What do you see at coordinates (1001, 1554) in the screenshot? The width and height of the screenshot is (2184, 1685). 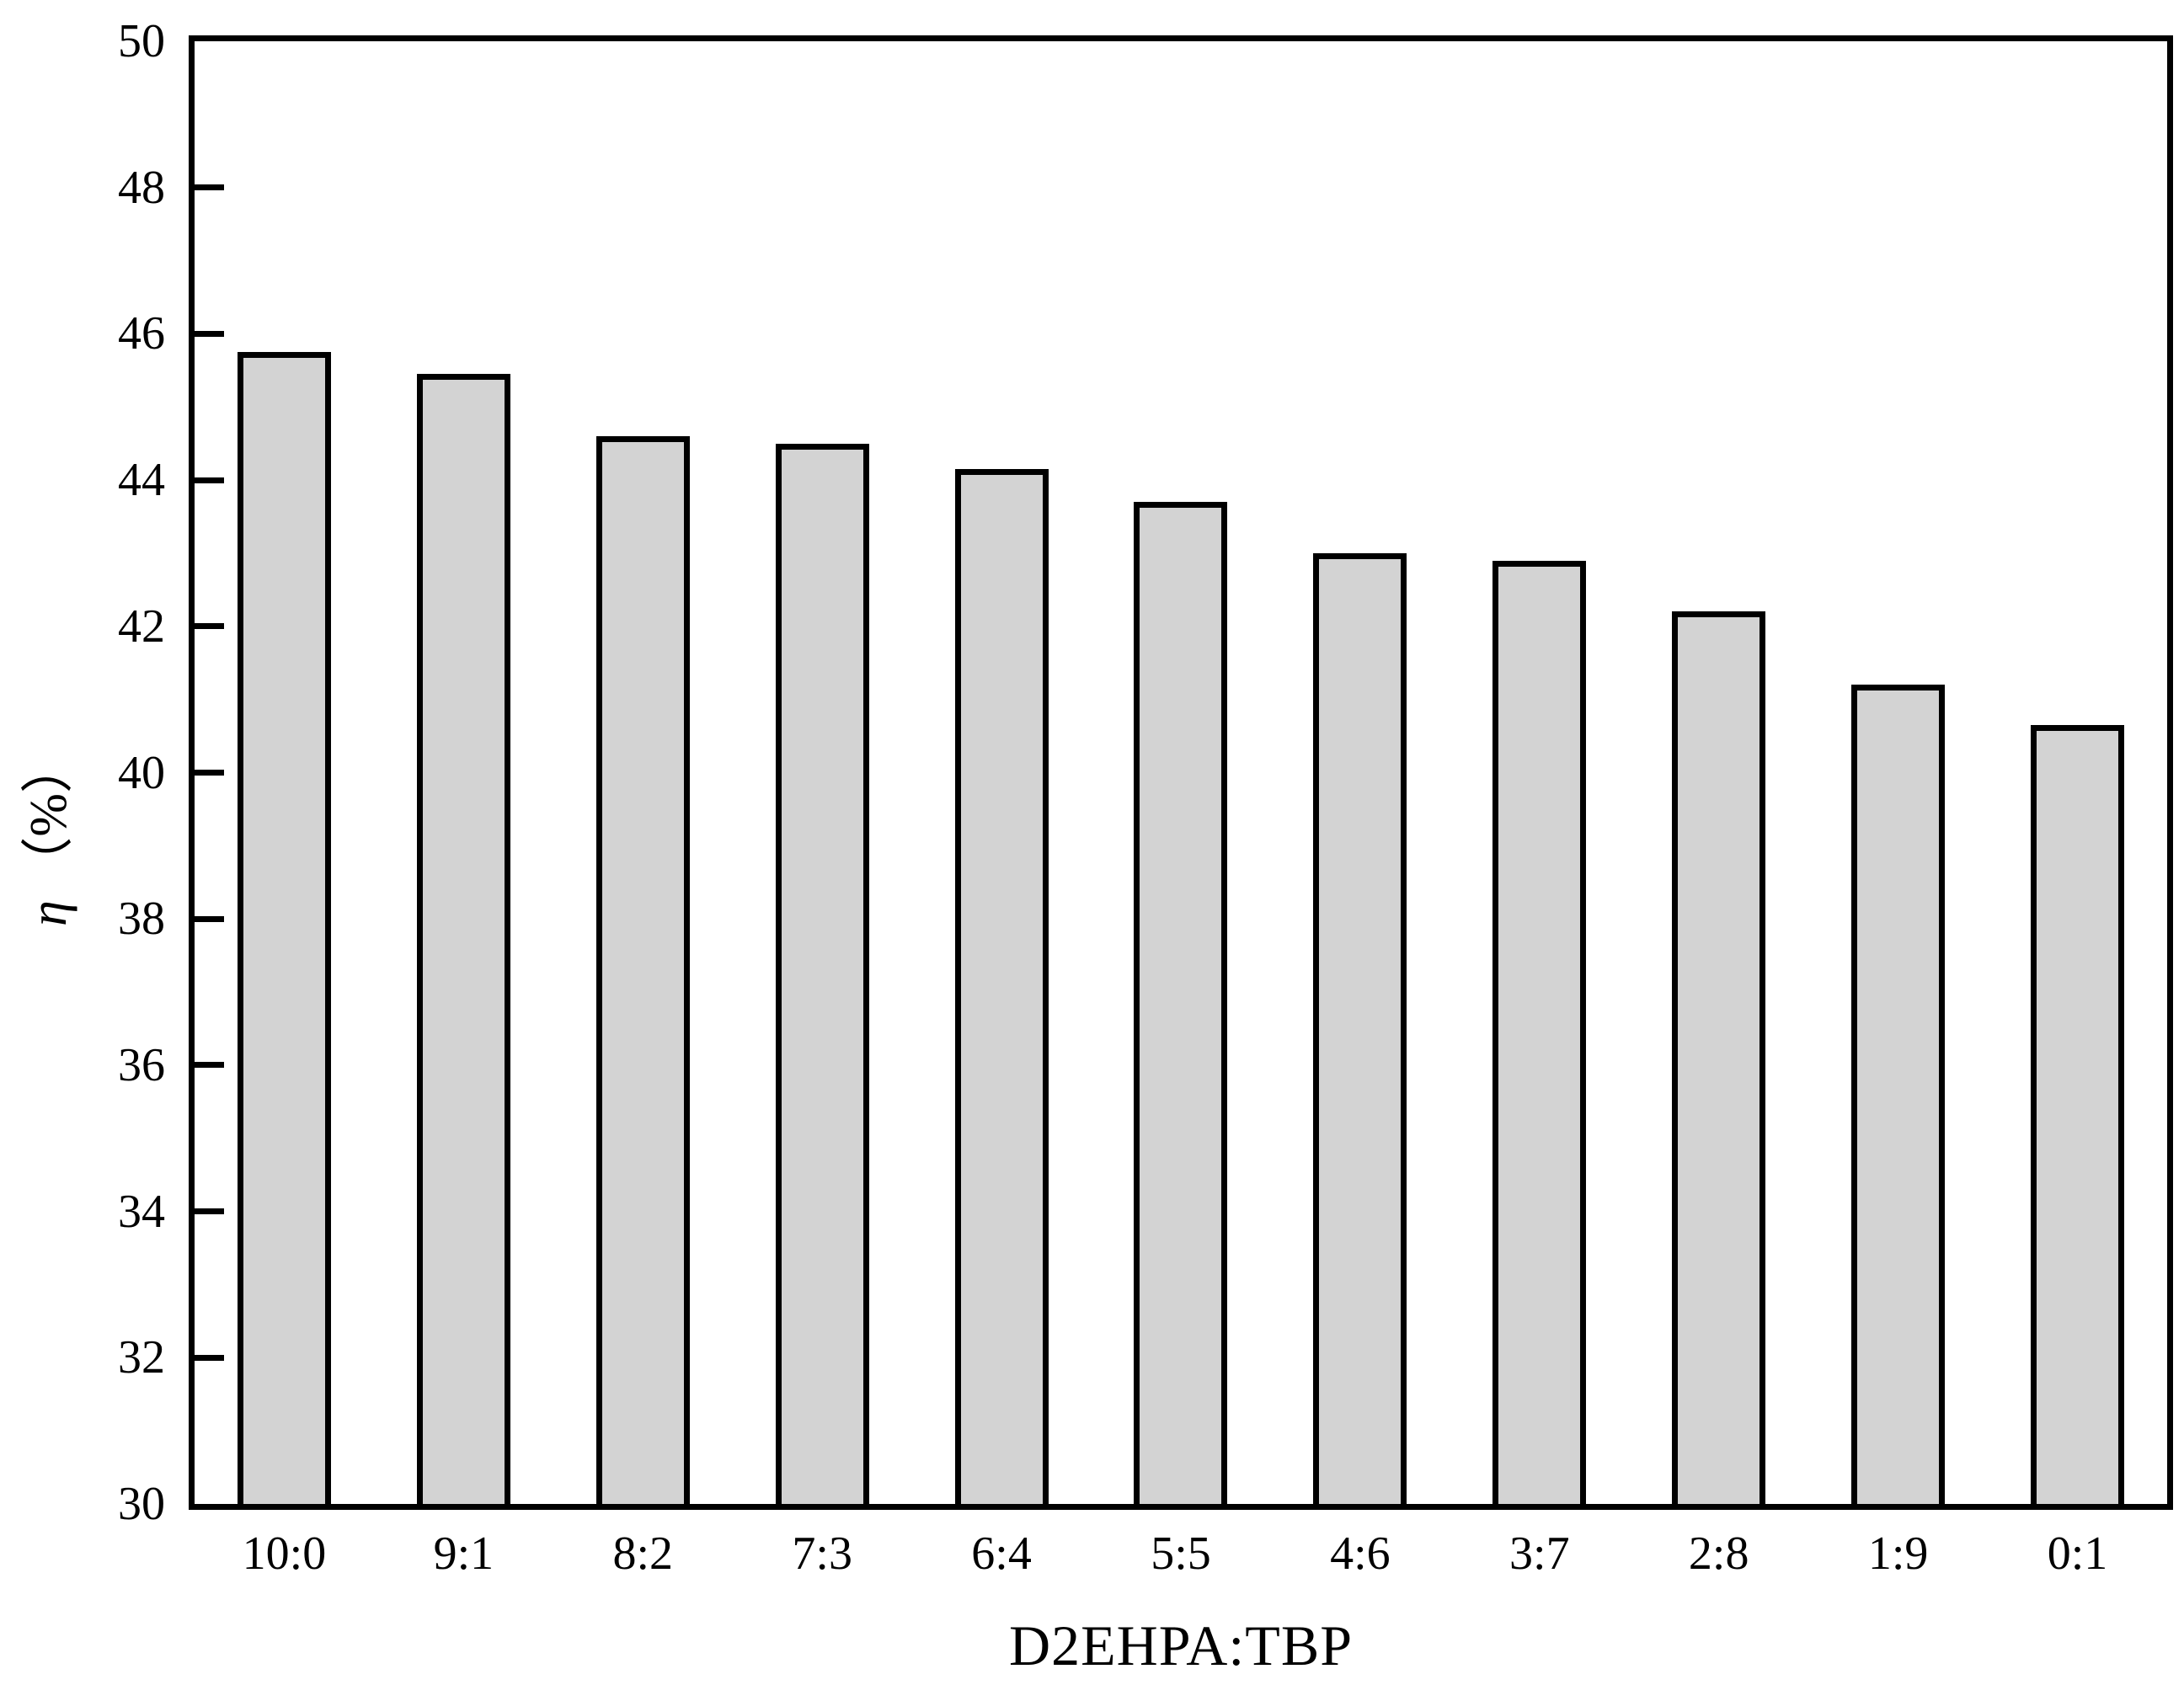 I see `x-tick-label: 6:4` at bounding box center [1001, 1554].